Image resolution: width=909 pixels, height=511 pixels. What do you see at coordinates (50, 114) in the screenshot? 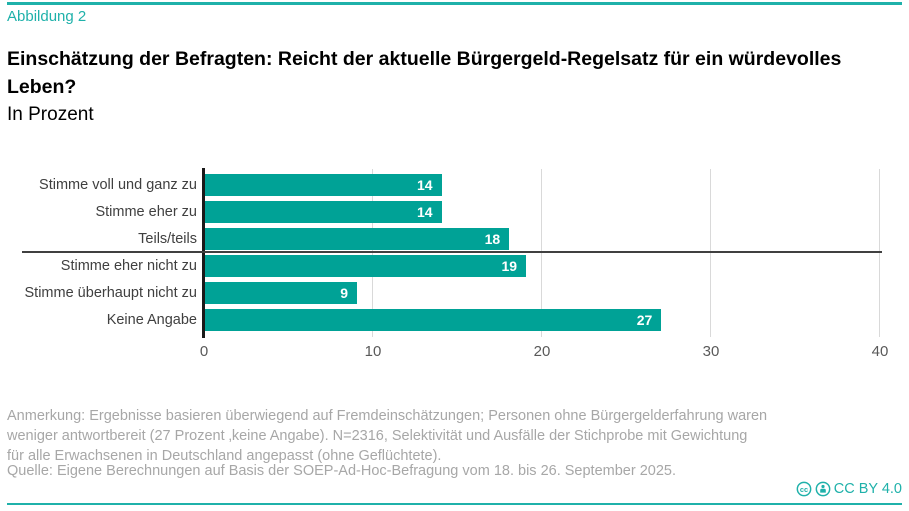
I see `chart-subtitle: In Prozent` at bounding box center [50, 114].